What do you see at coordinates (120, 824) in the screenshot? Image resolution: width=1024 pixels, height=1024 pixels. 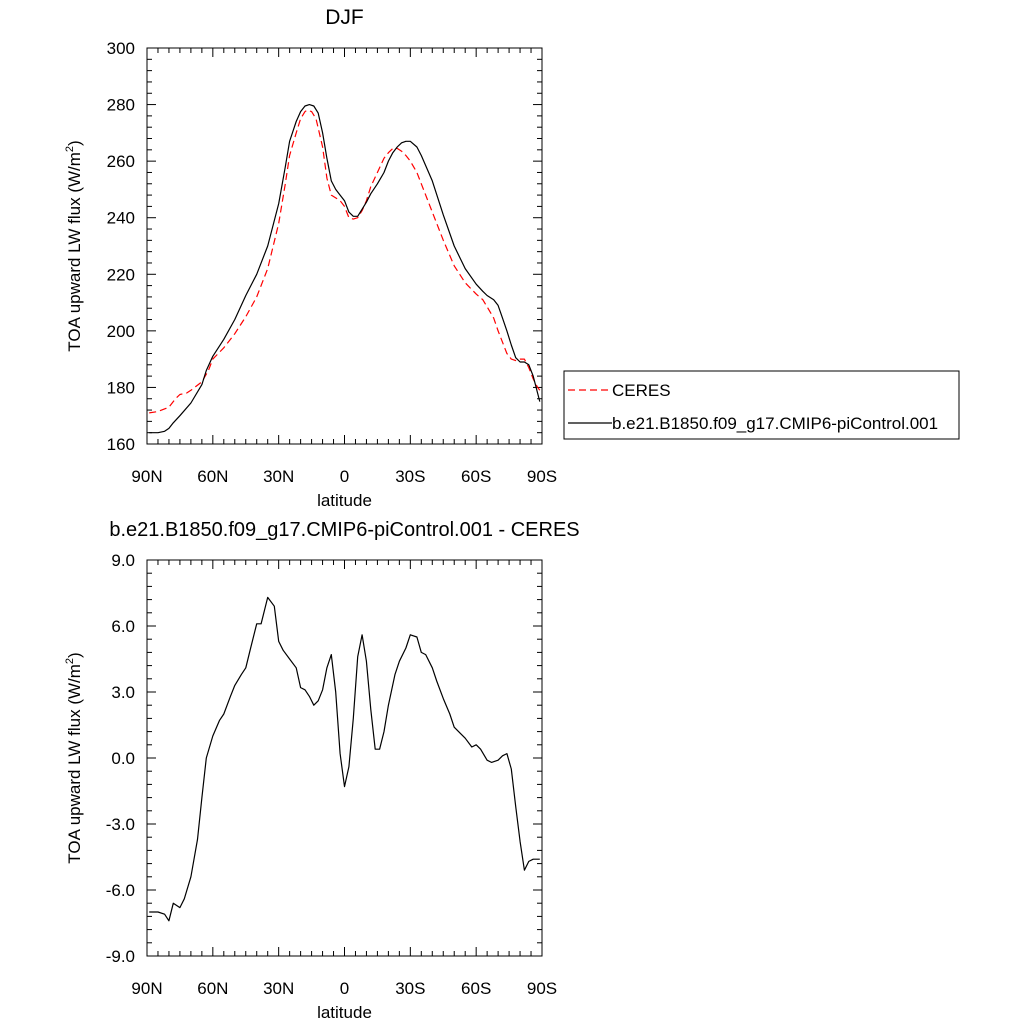 I see `chart2-y-tick-label: -3.0` at bounding box center [120, 824].